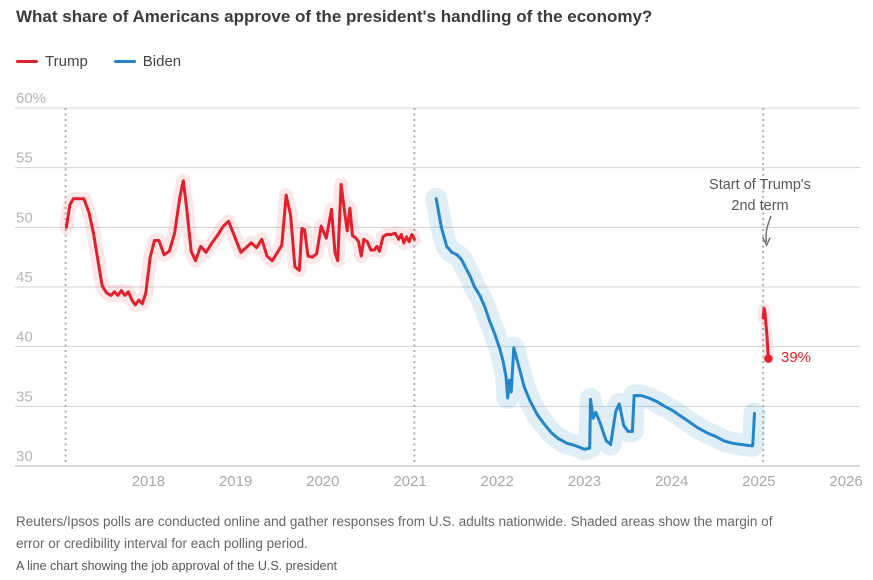 The image size is (873, 580). I want to click on legend-item-trump: Trump, so click(52, 61).